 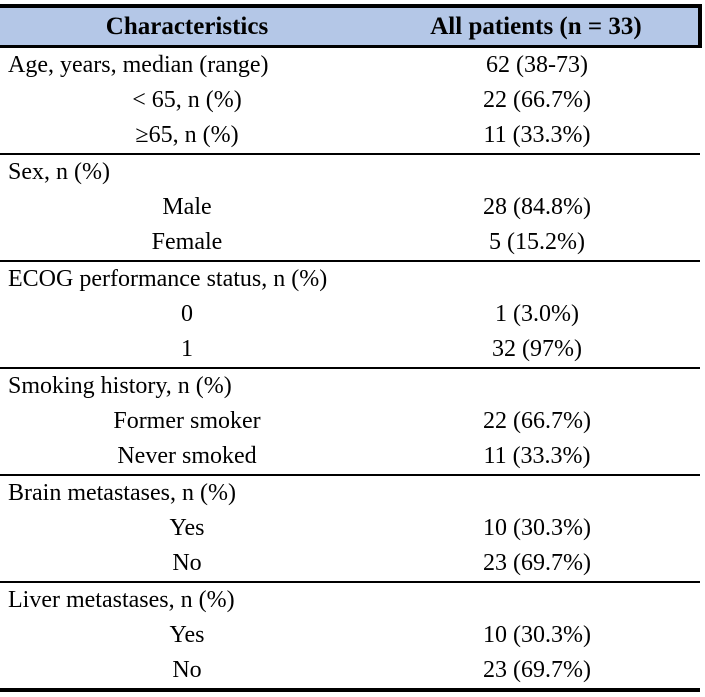 What do you see at coordinates (538, 27) in the screenshot?
I see `column-header-all-patients: All patients (n = 33)` at bounding box center [538, 27].